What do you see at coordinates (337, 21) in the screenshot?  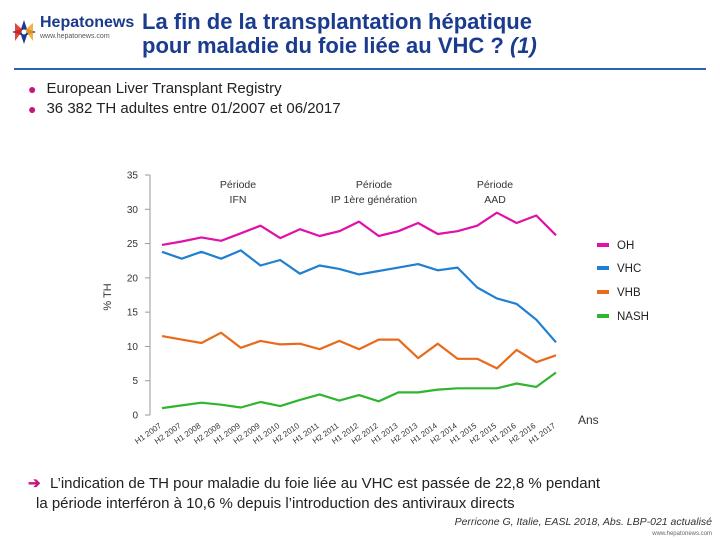 I see `title-line-1: La fin de la transplantation hépatique` at bounding box center [337, 21].